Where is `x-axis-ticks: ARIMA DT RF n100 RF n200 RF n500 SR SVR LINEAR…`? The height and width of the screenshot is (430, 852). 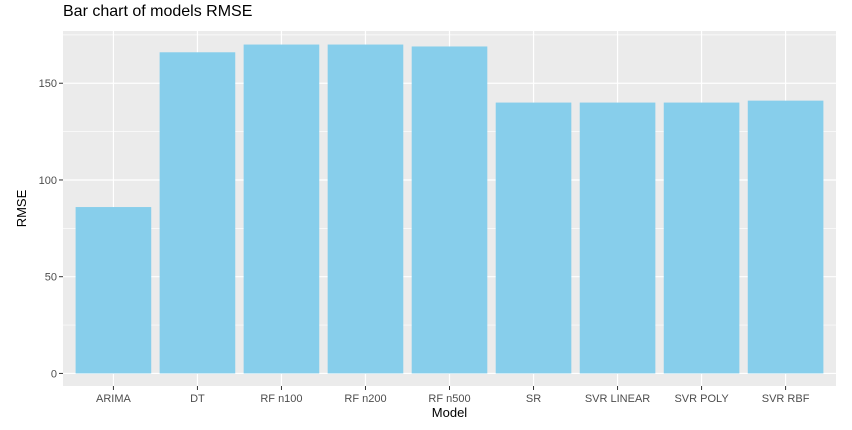 x-axis-ticks: ARIMA DT RF n100 RF n200 RF n500 SR SVR LINEAR… is located at coordinates (453, 395).